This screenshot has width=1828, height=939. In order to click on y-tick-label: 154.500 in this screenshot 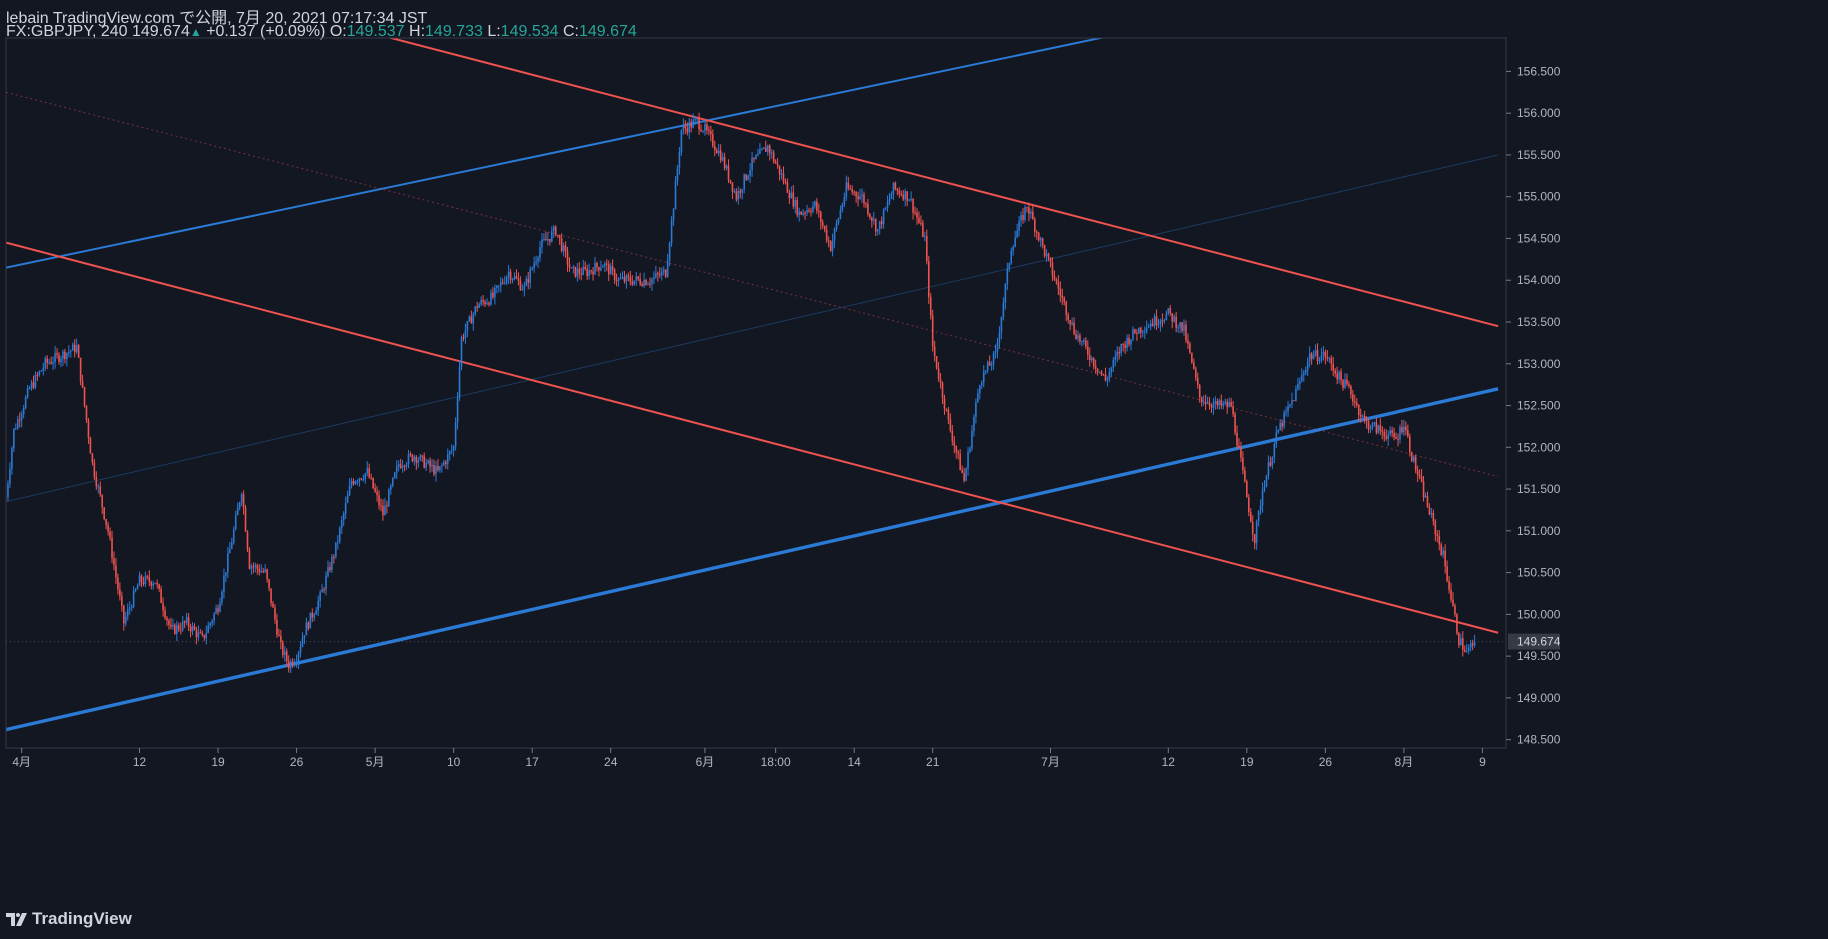, I will do `click(1539, 238)`.